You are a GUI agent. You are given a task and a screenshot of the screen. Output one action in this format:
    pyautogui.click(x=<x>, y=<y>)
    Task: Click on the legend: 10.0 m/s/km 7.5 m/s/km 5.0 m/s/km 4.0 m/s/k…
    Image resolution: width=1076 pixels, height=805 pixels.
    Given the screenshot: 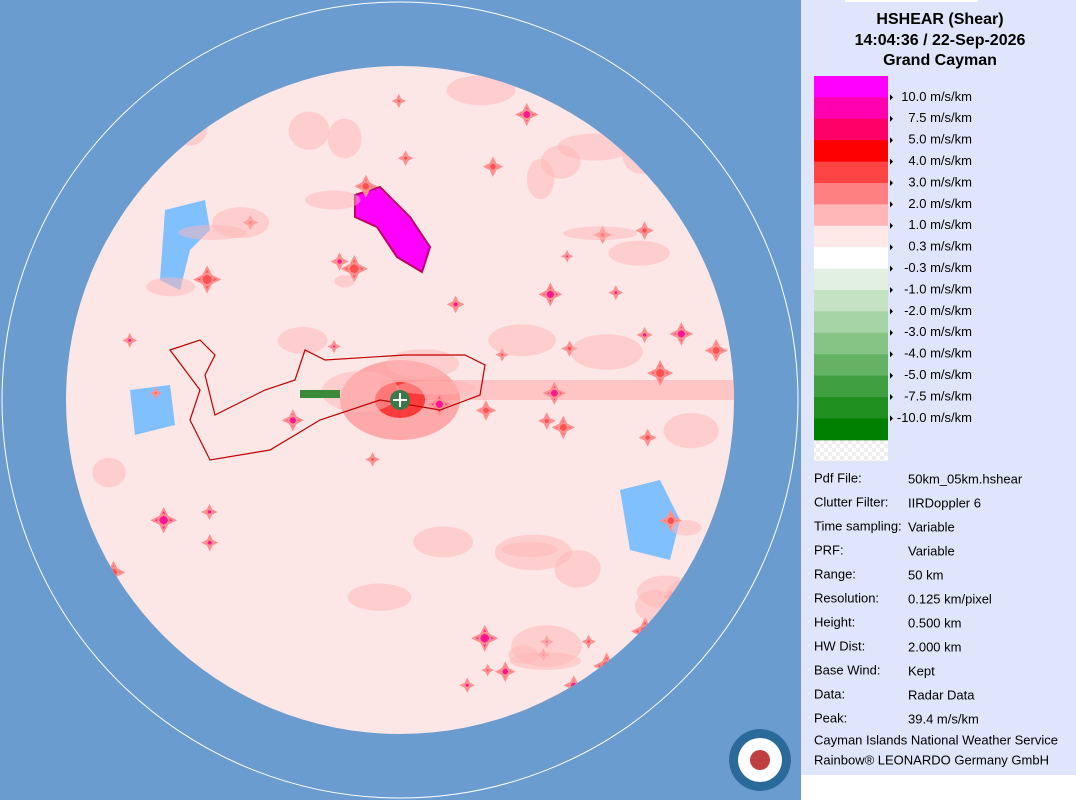 What is the action you would take?
    pyautogui.click(x=893, y=258)
    